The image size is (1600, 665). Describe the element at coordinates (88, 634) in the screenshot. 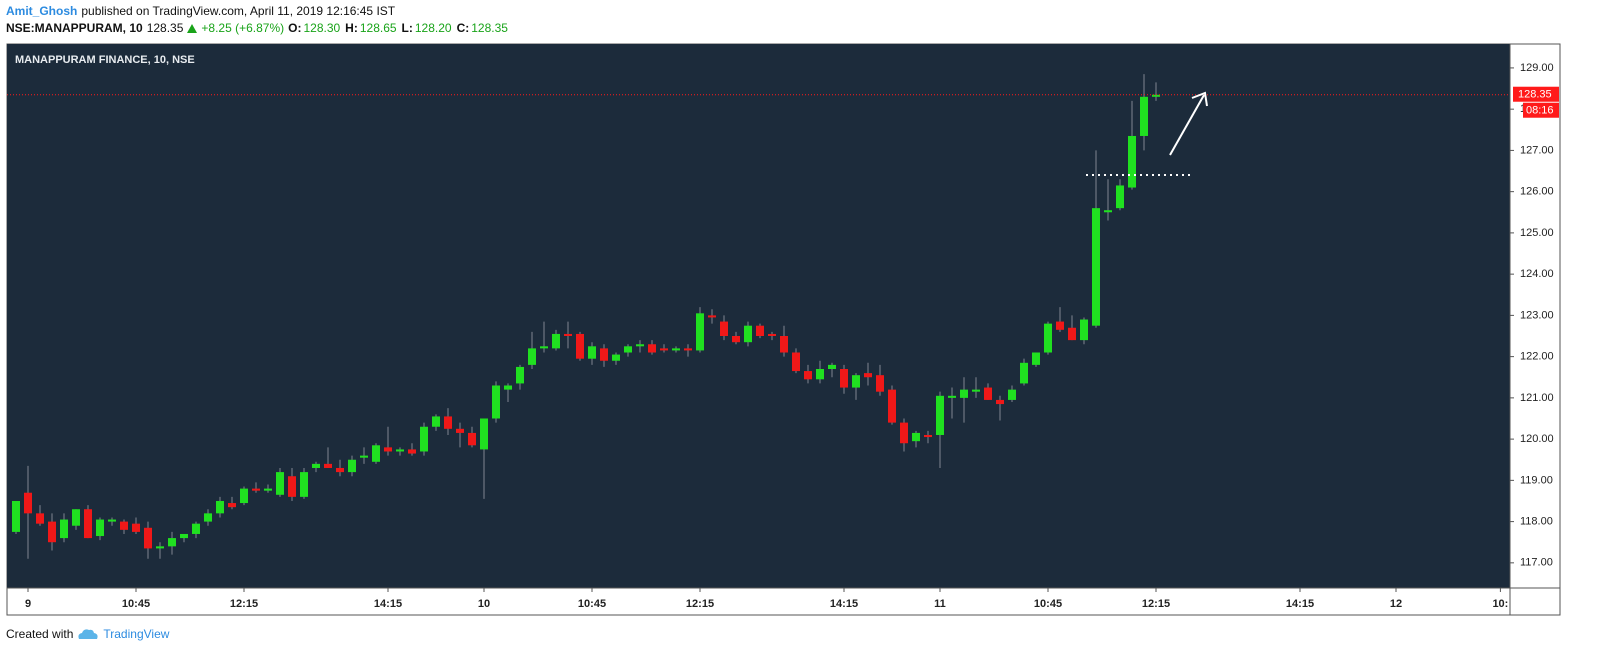

I see `brand-logo` at that location.